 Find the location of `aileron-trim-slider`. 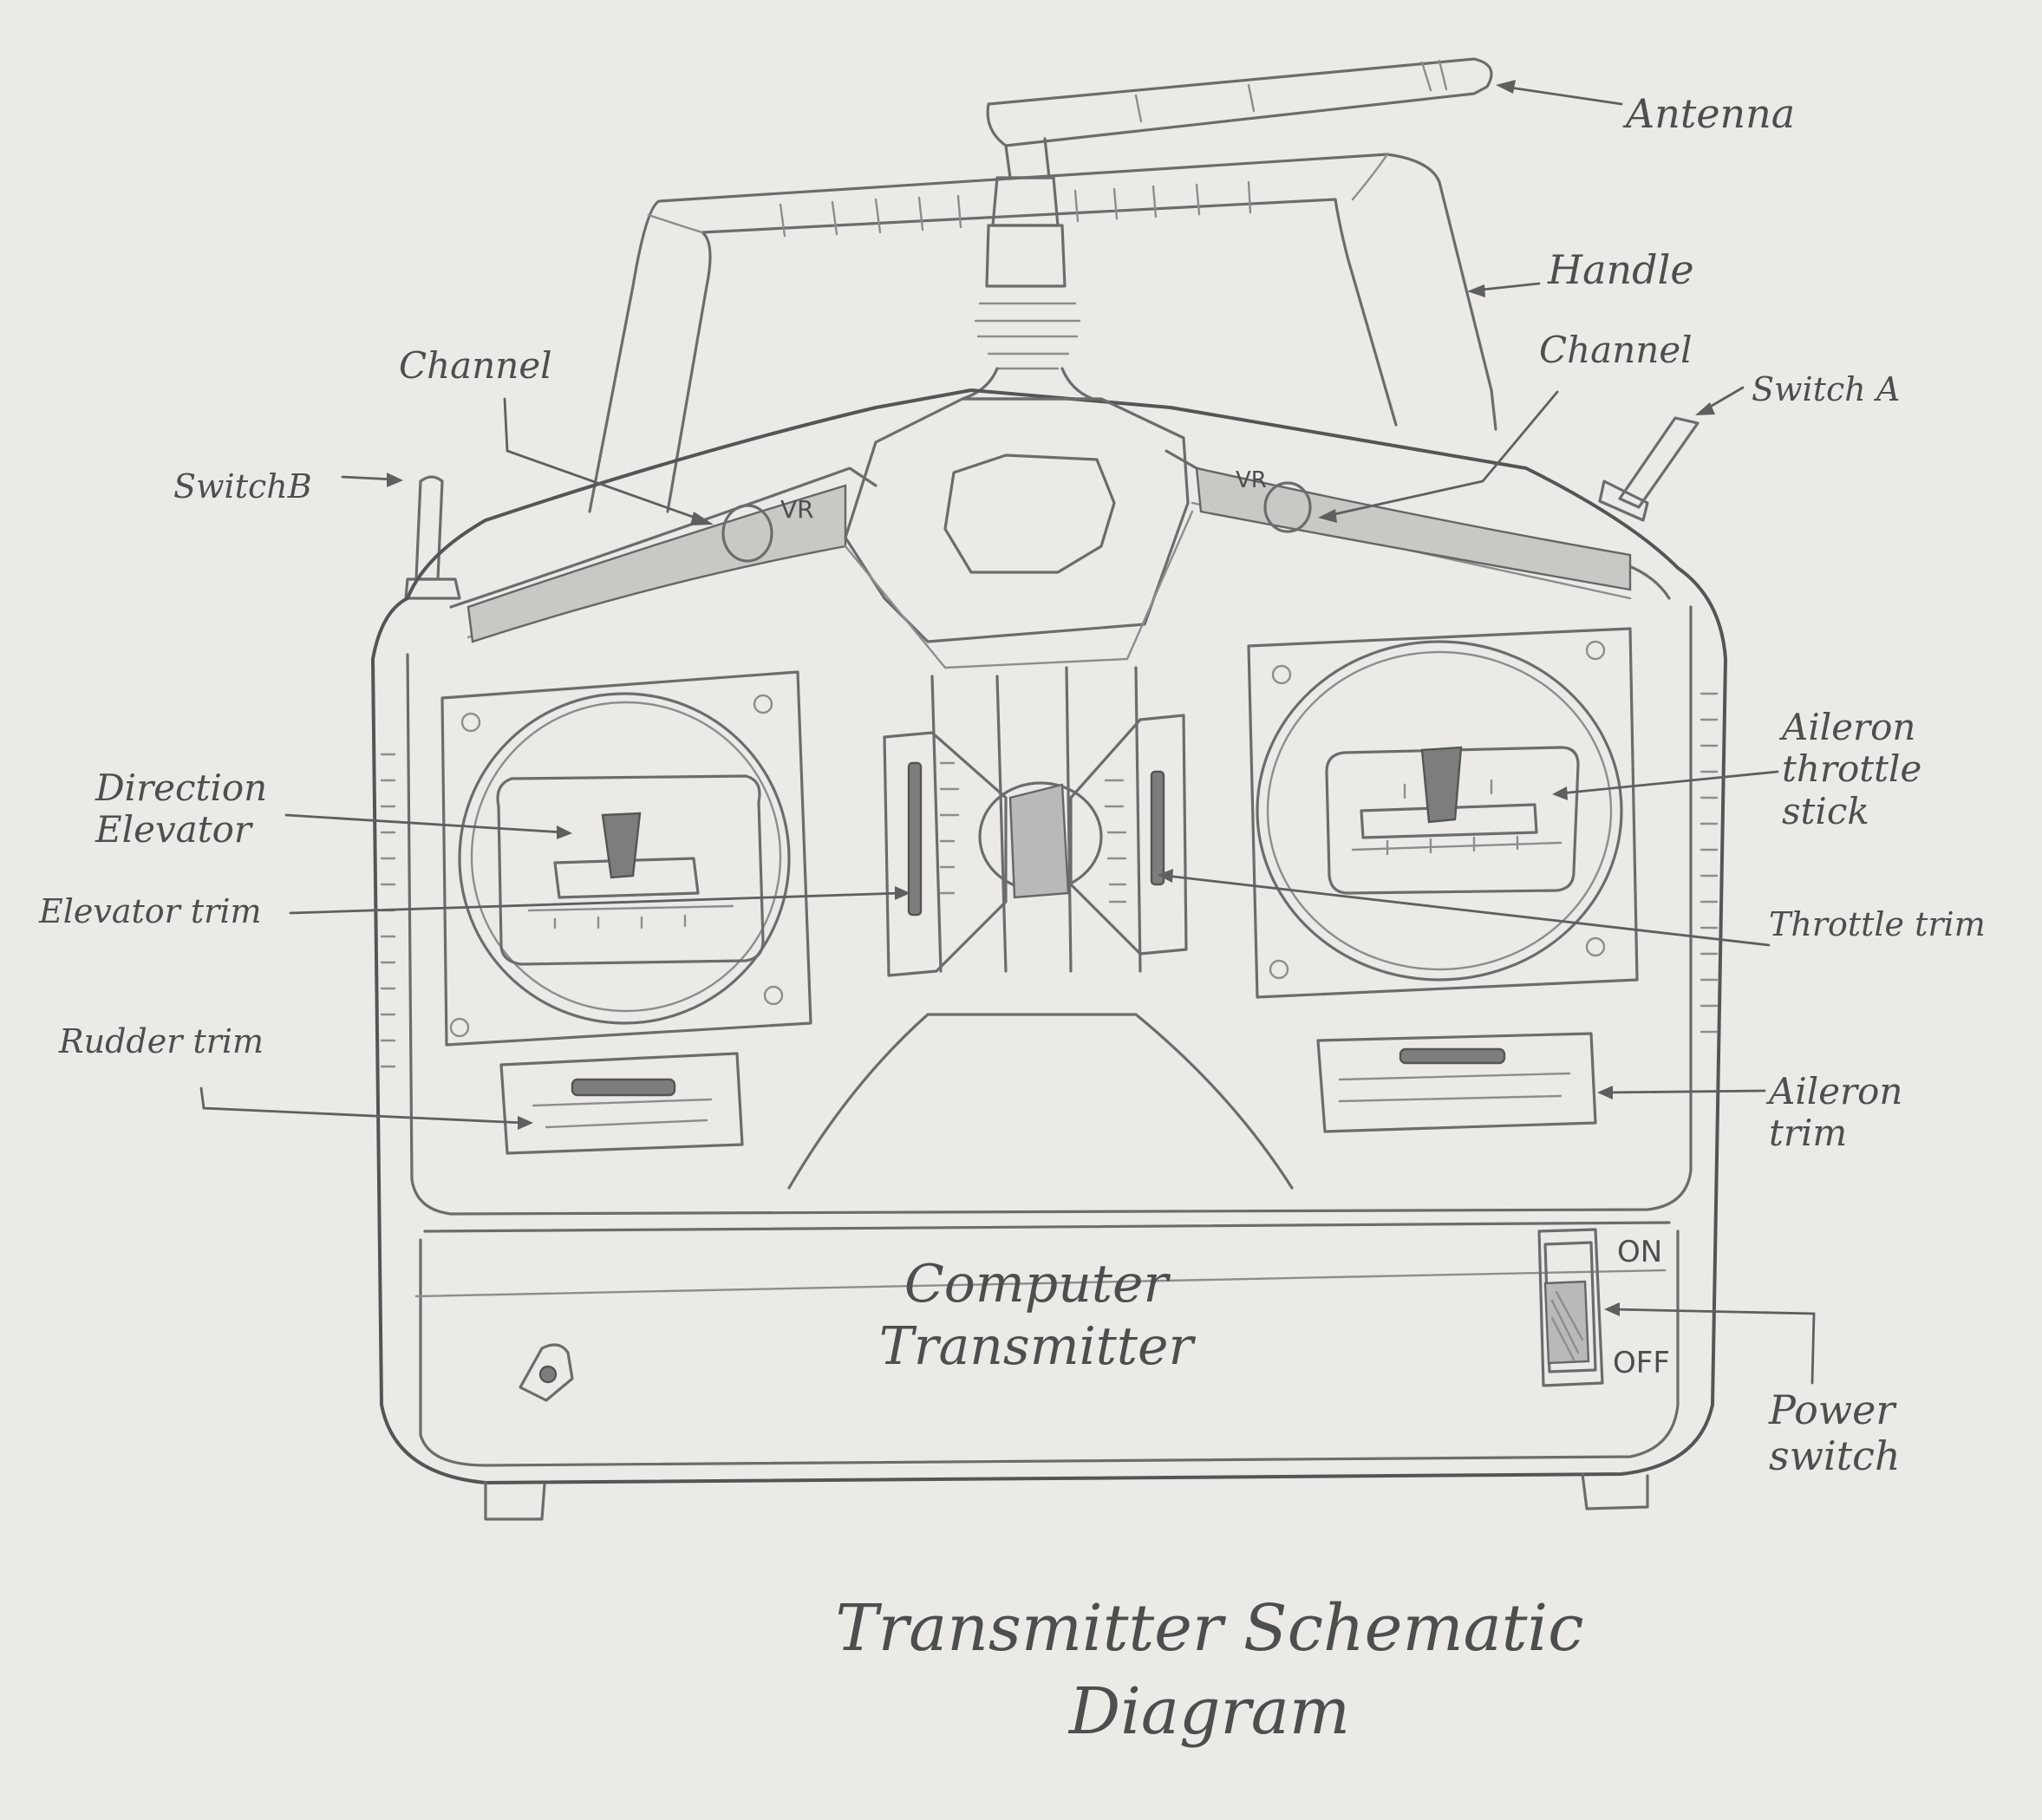

aileron-trim-slider is located at coordinates (1456, 1082).